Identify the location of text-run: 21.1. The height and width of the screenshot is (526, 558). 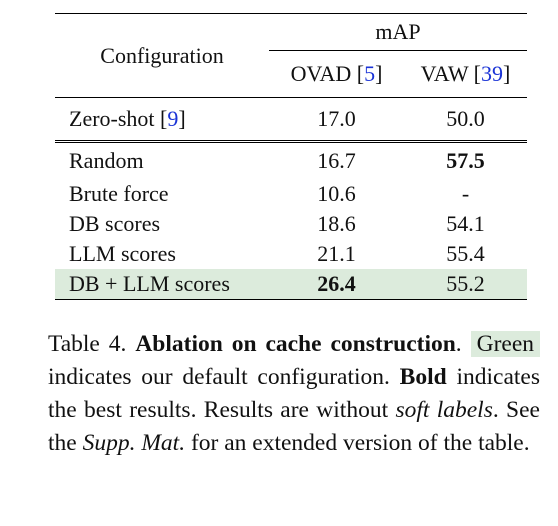
(336, 253).